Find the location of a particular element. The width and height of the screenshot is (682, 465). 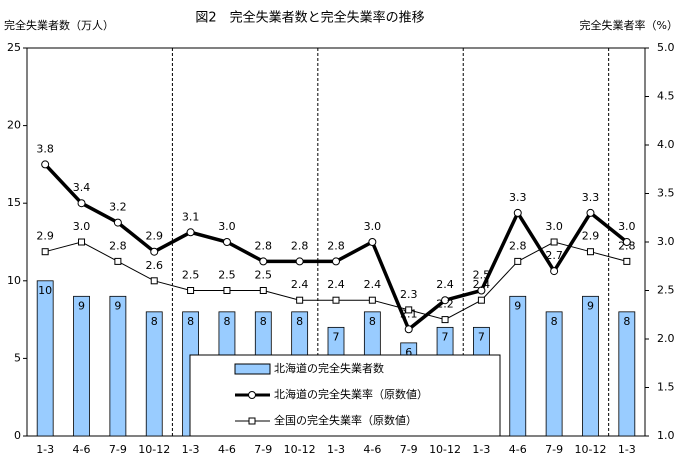

data-label: 3.1 is located at coordinates (191, 216).